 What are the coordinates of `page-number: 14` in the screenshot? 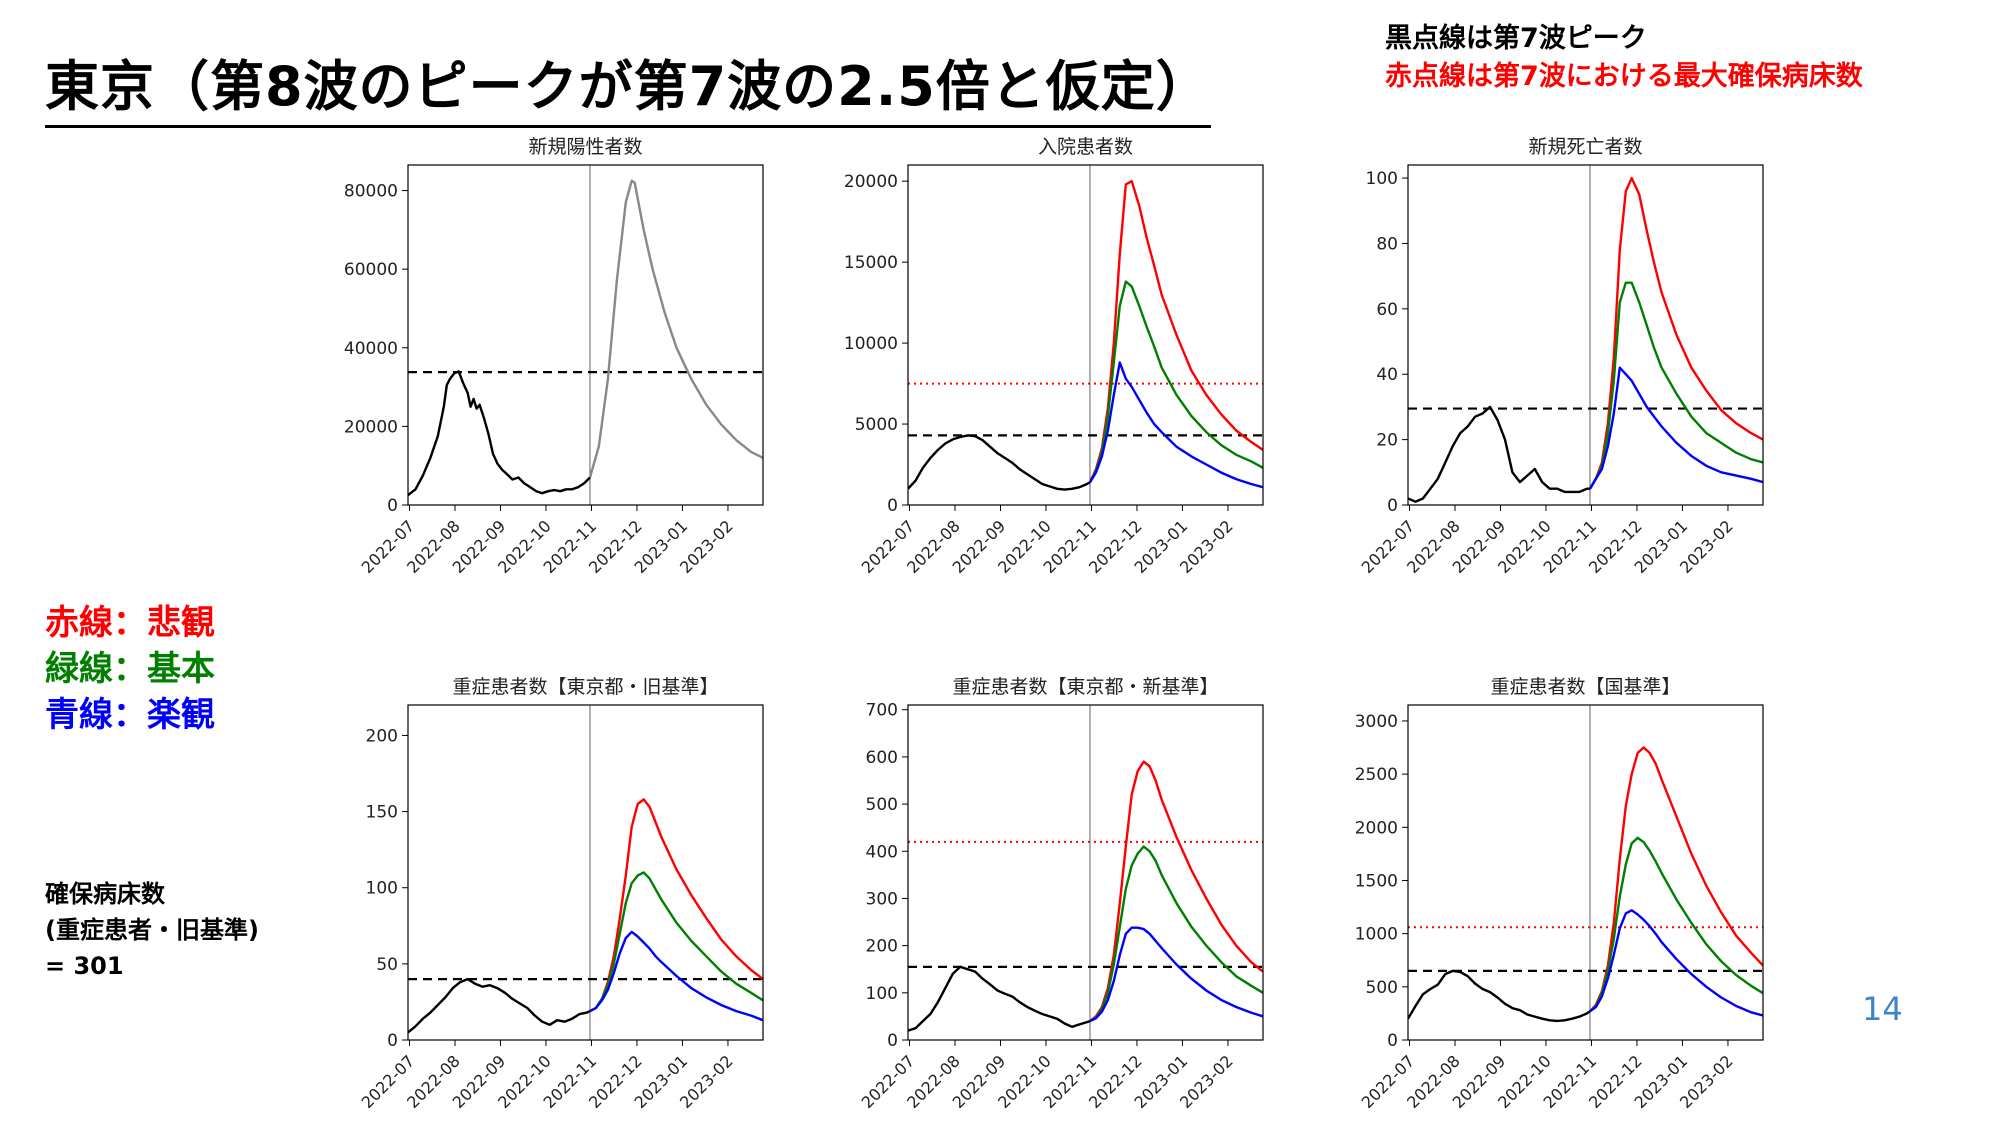 It's located at (1882, 1009).